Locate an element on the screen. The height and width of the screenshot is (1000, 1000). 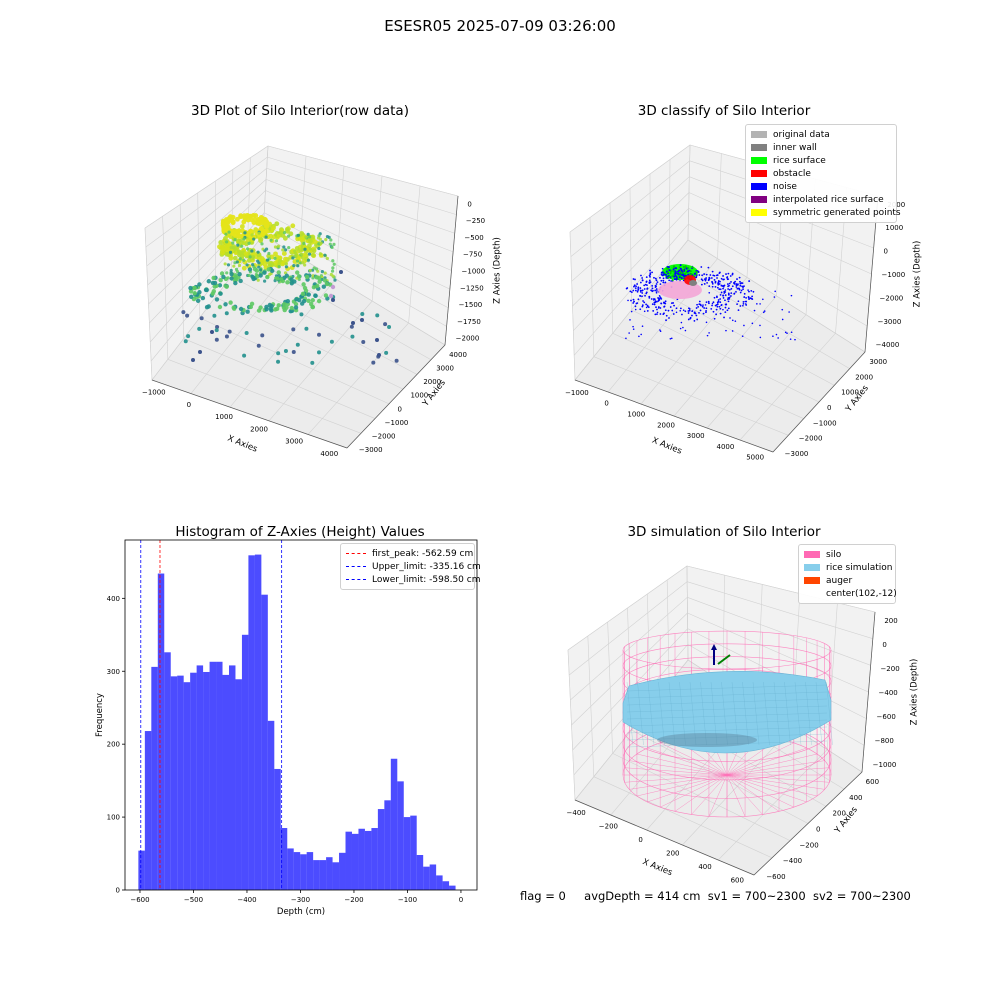
panel4-z-tick-label: −200 is located at coordinates (889, 669).